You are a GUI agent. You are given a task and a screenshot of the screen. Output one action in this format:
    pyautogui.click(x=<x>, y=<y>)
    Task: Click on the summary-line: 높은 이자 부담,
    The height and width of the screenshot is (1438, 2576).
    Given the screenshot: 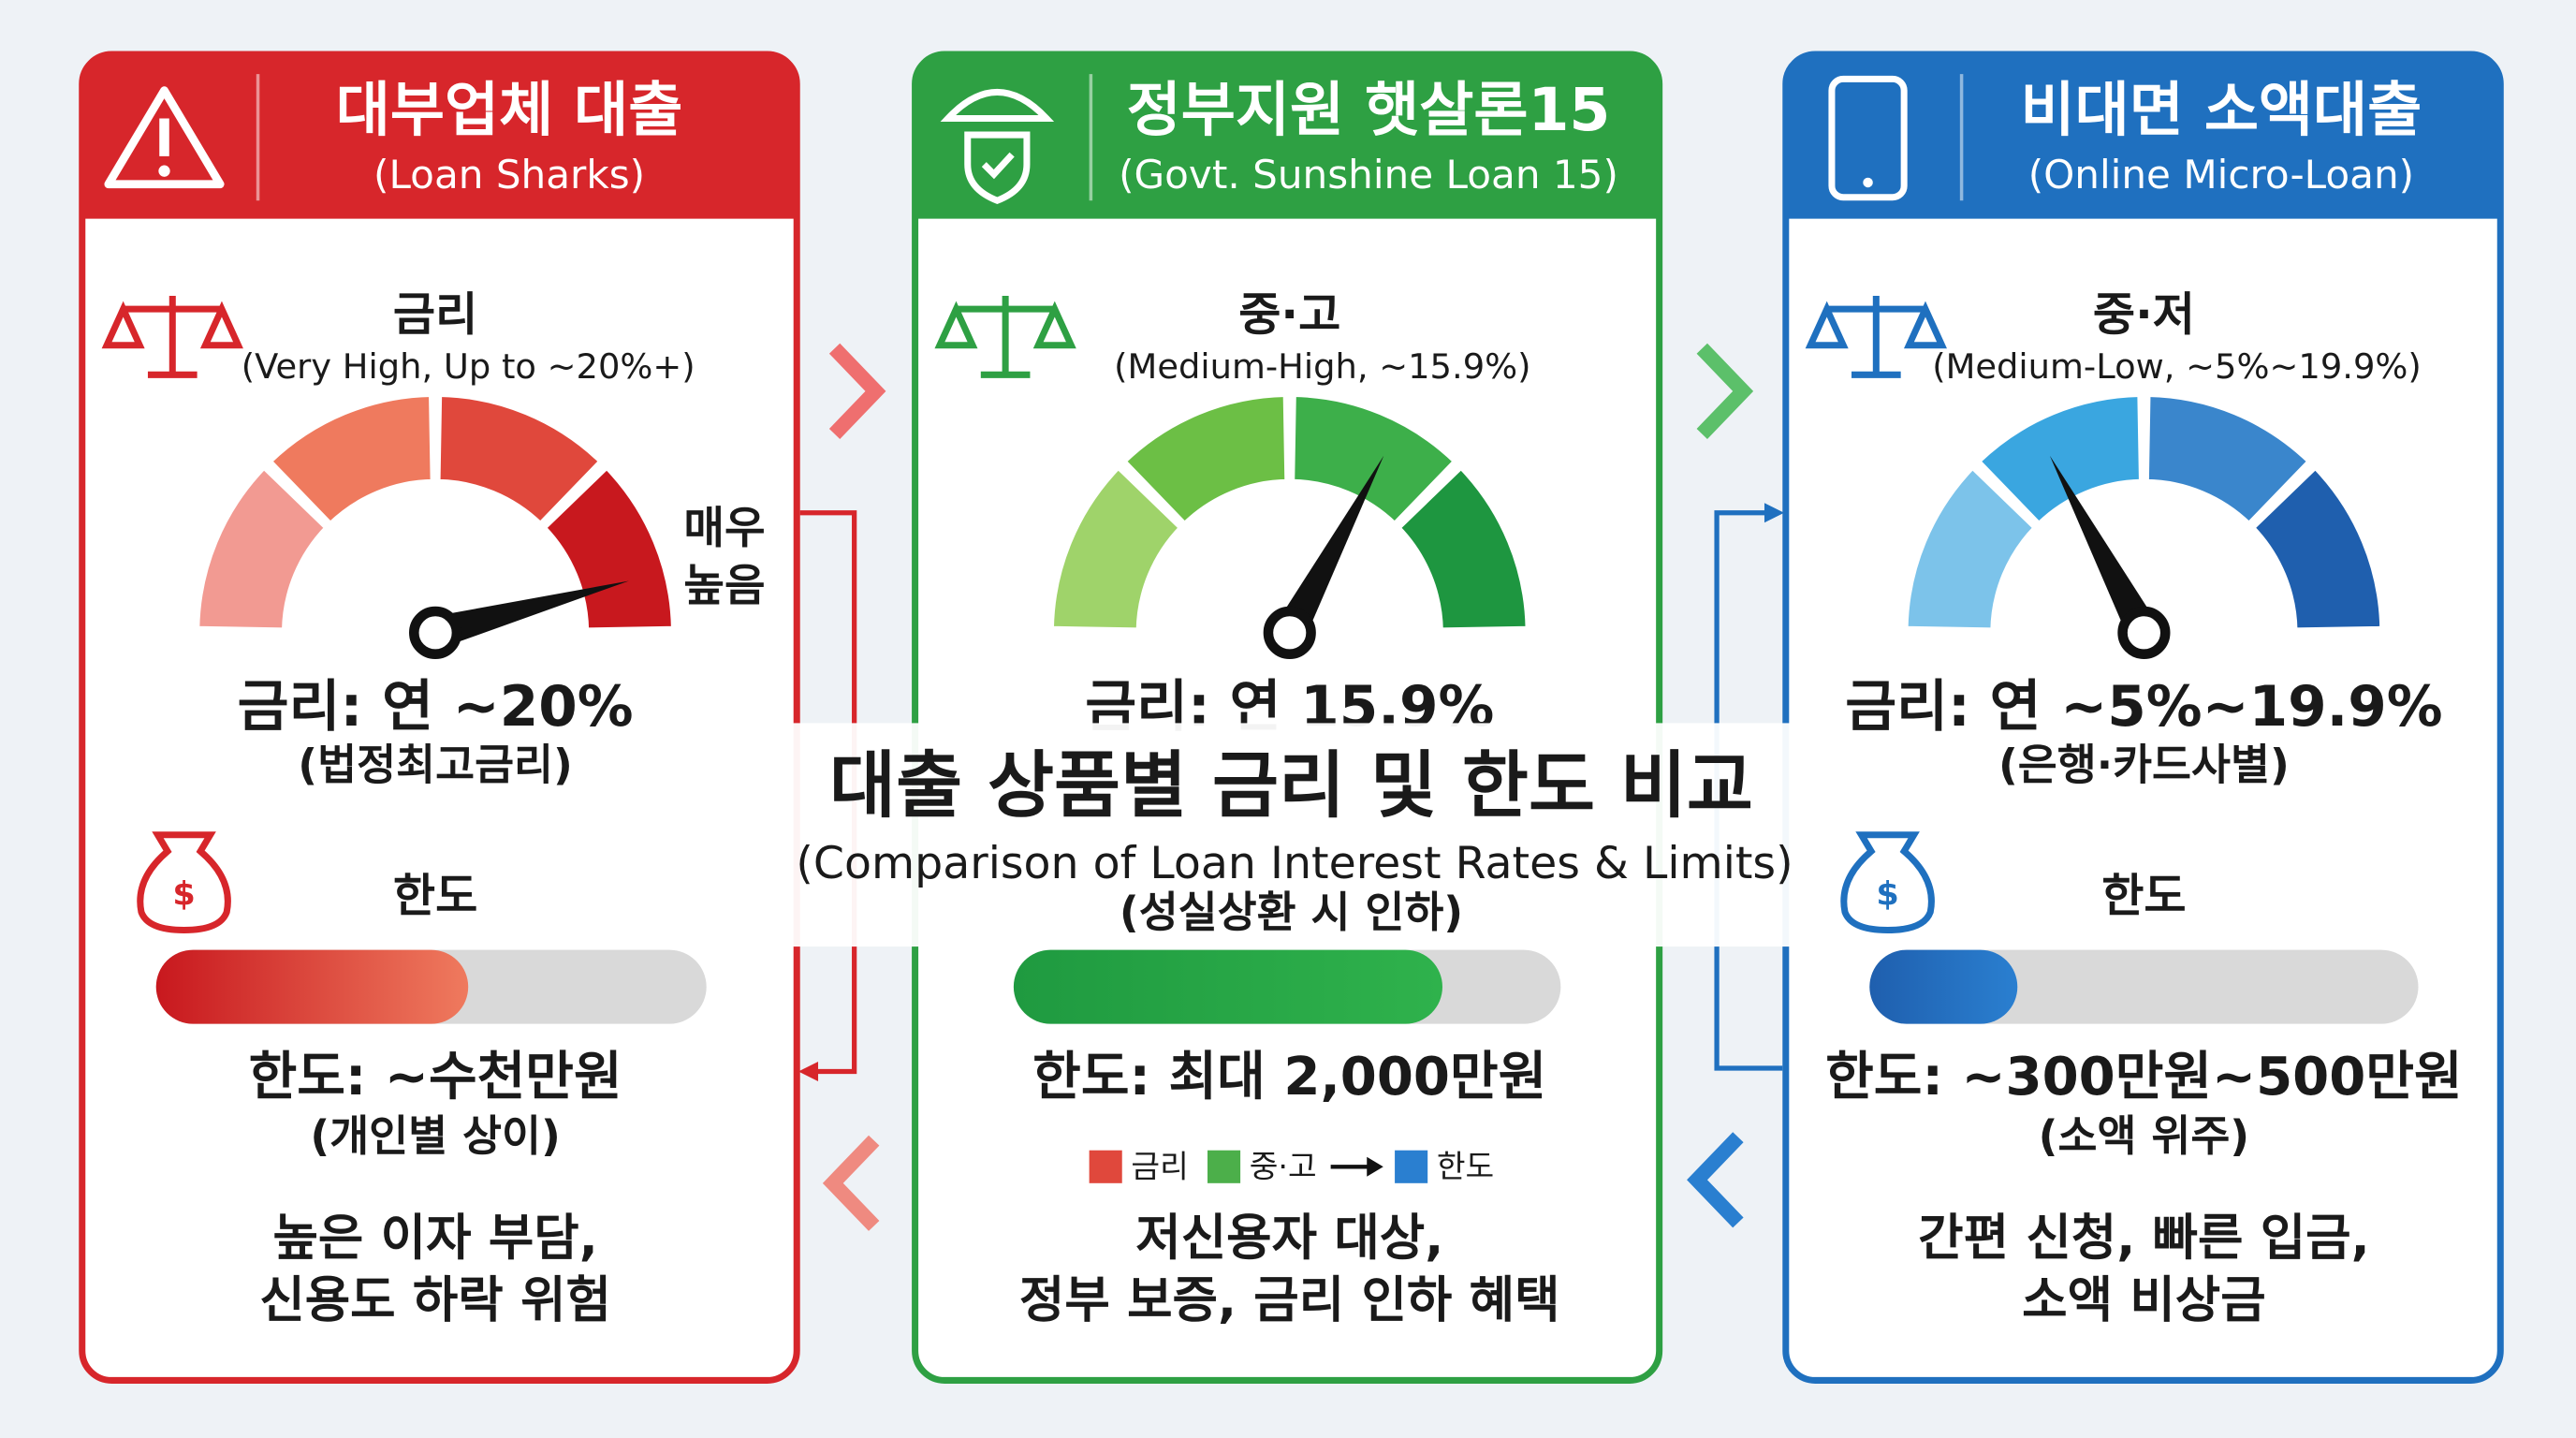 What is the action you would take?
    pyautogui.click(x=434, y=1238)
    